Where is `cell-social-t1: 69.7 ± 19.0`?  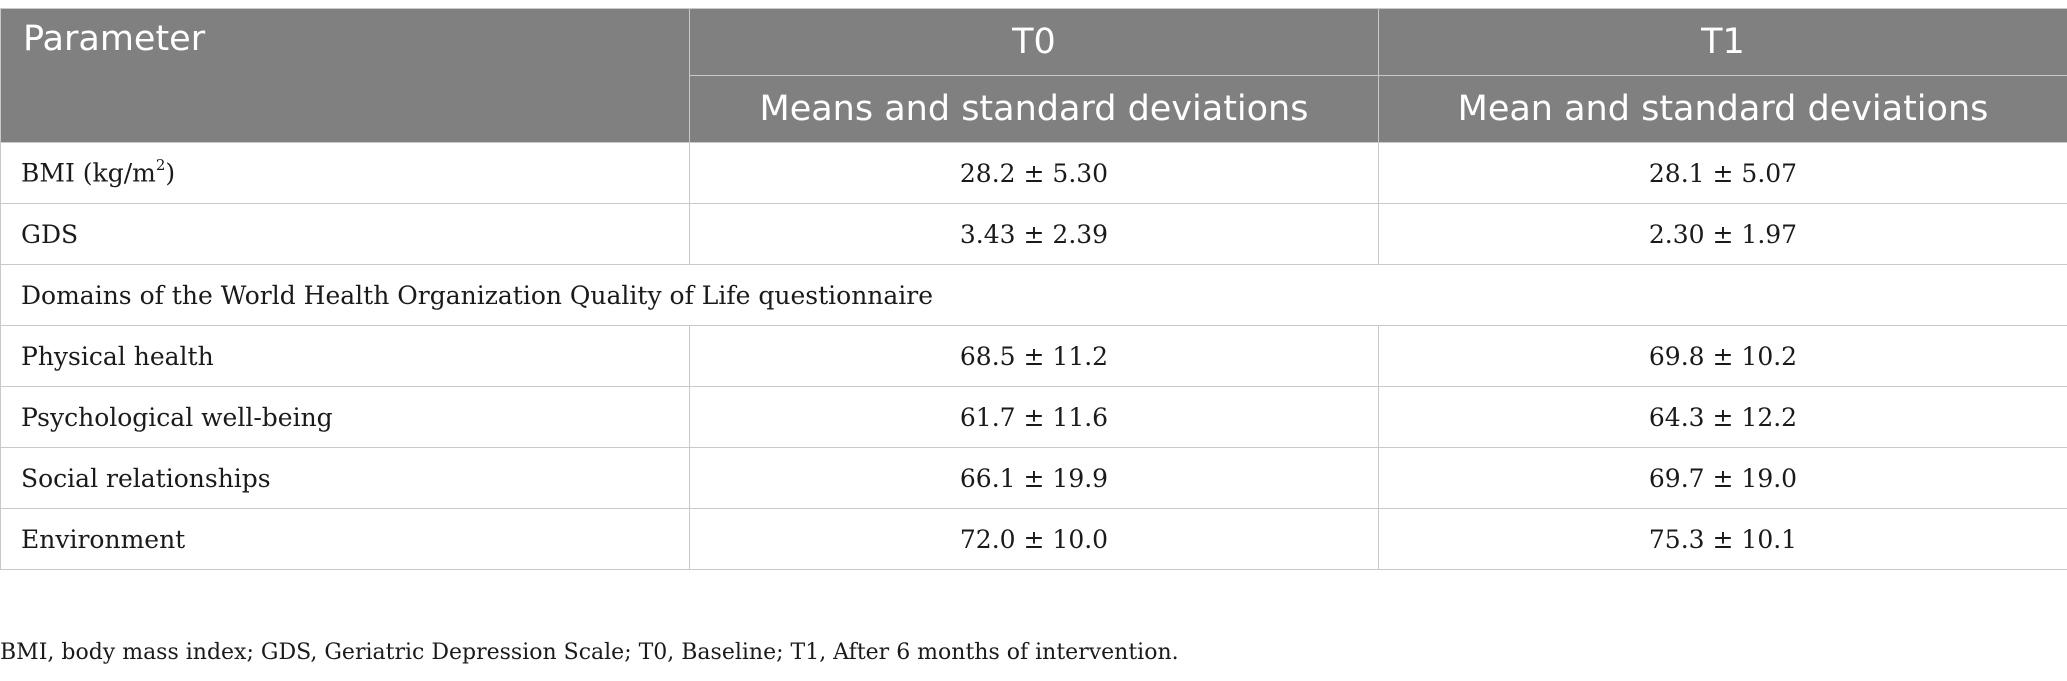
cell-social-t1: 69.7 ± 19.0 is located at coordinates (1722, 478).